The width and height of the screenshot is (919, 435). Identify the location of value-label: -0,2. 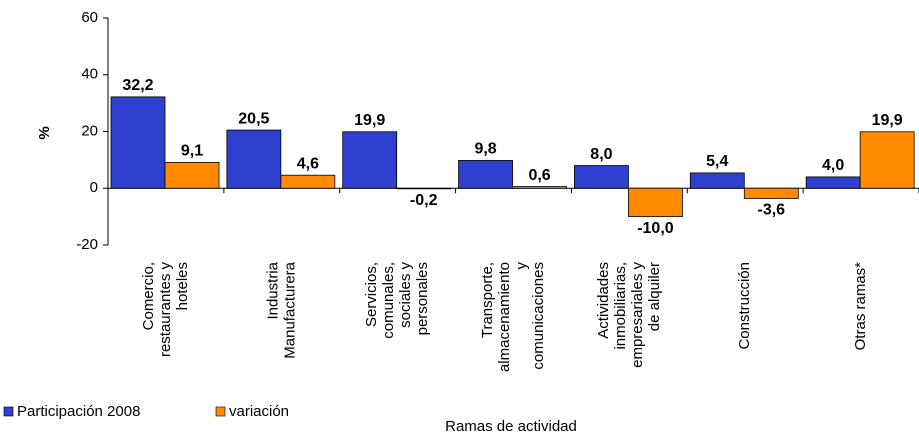
(424, 200).